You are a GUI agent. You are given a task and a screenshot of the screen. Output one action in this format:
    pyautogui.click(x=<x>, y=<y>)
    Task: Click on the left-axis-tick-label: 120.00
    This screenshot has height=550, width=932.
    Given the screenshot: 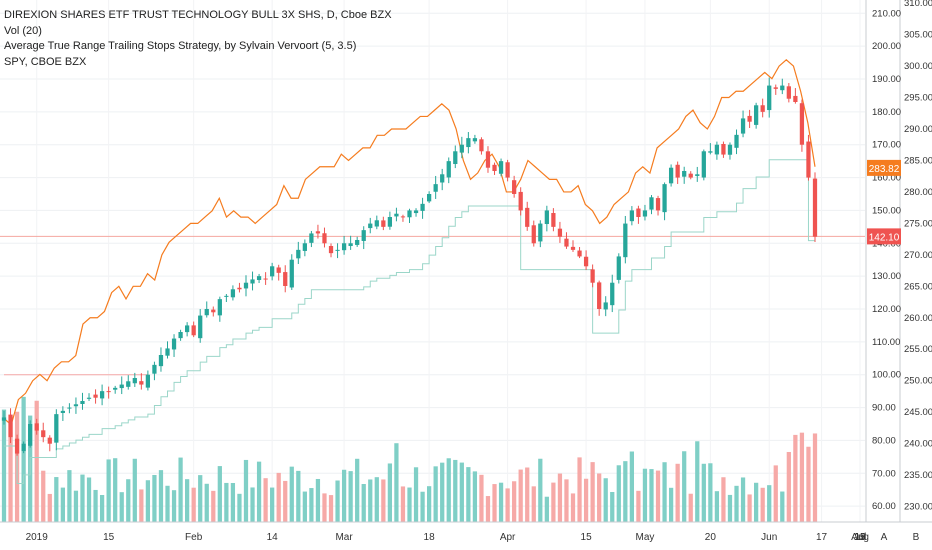 What is the action you would take?
    pyautogui.click(x=886, y=309)
    